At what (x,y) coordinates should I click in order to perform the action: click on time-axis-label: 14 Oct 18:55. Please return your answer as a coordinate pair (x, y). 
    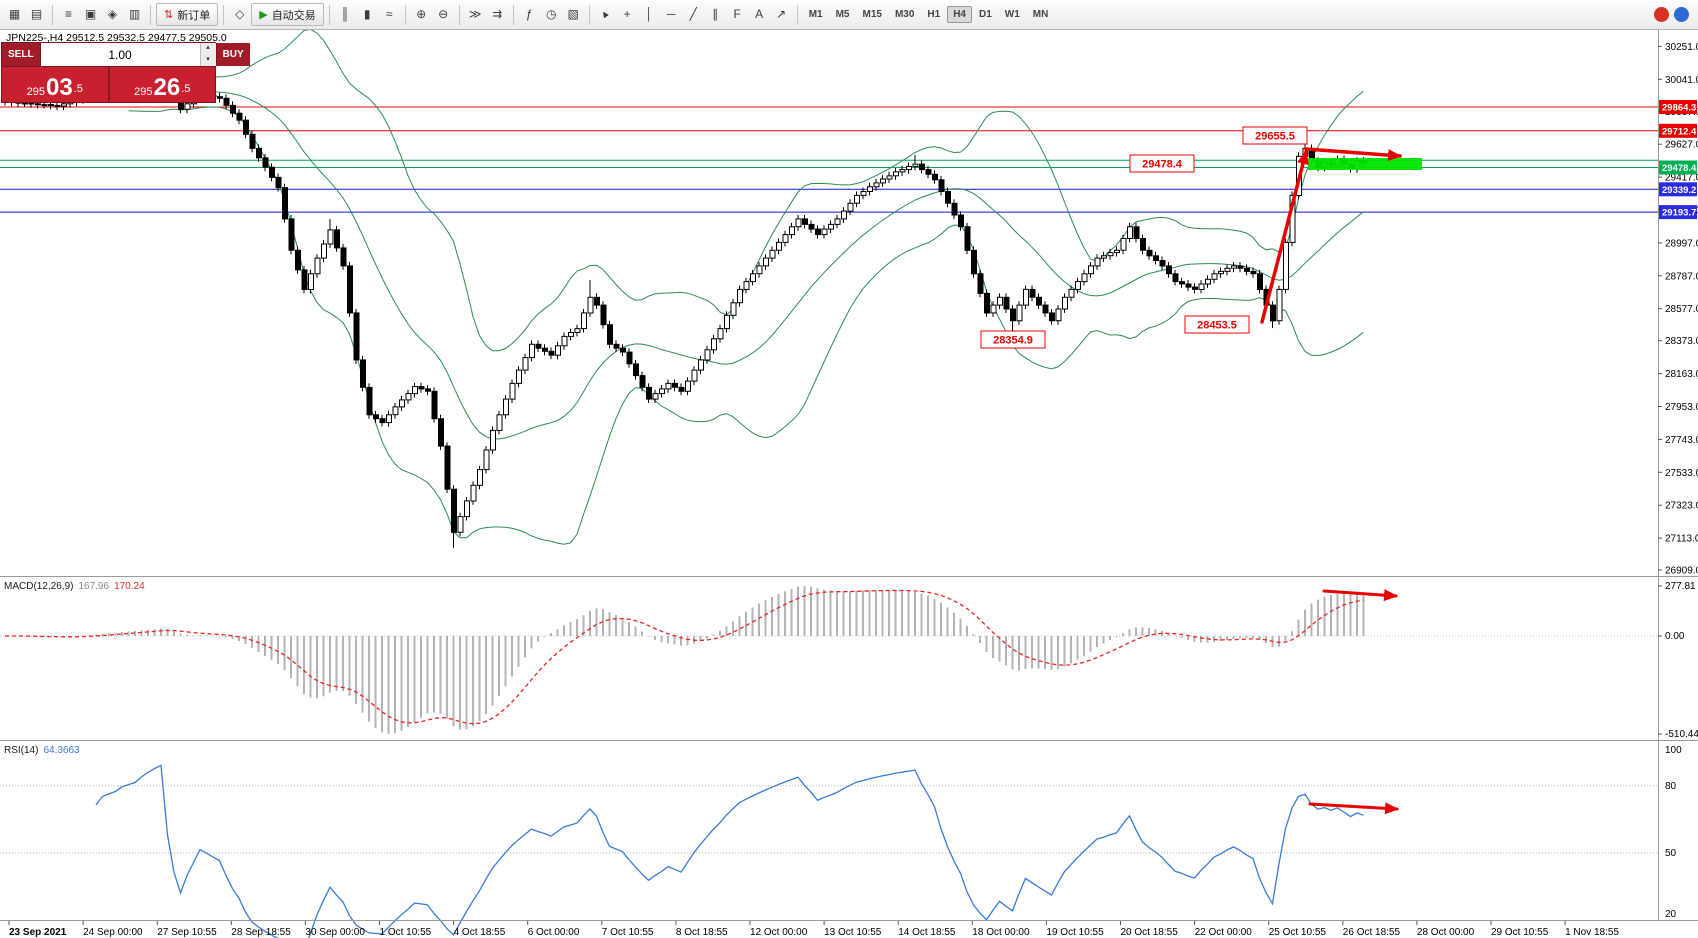
    Looking at the image, I should click on (927, 932).